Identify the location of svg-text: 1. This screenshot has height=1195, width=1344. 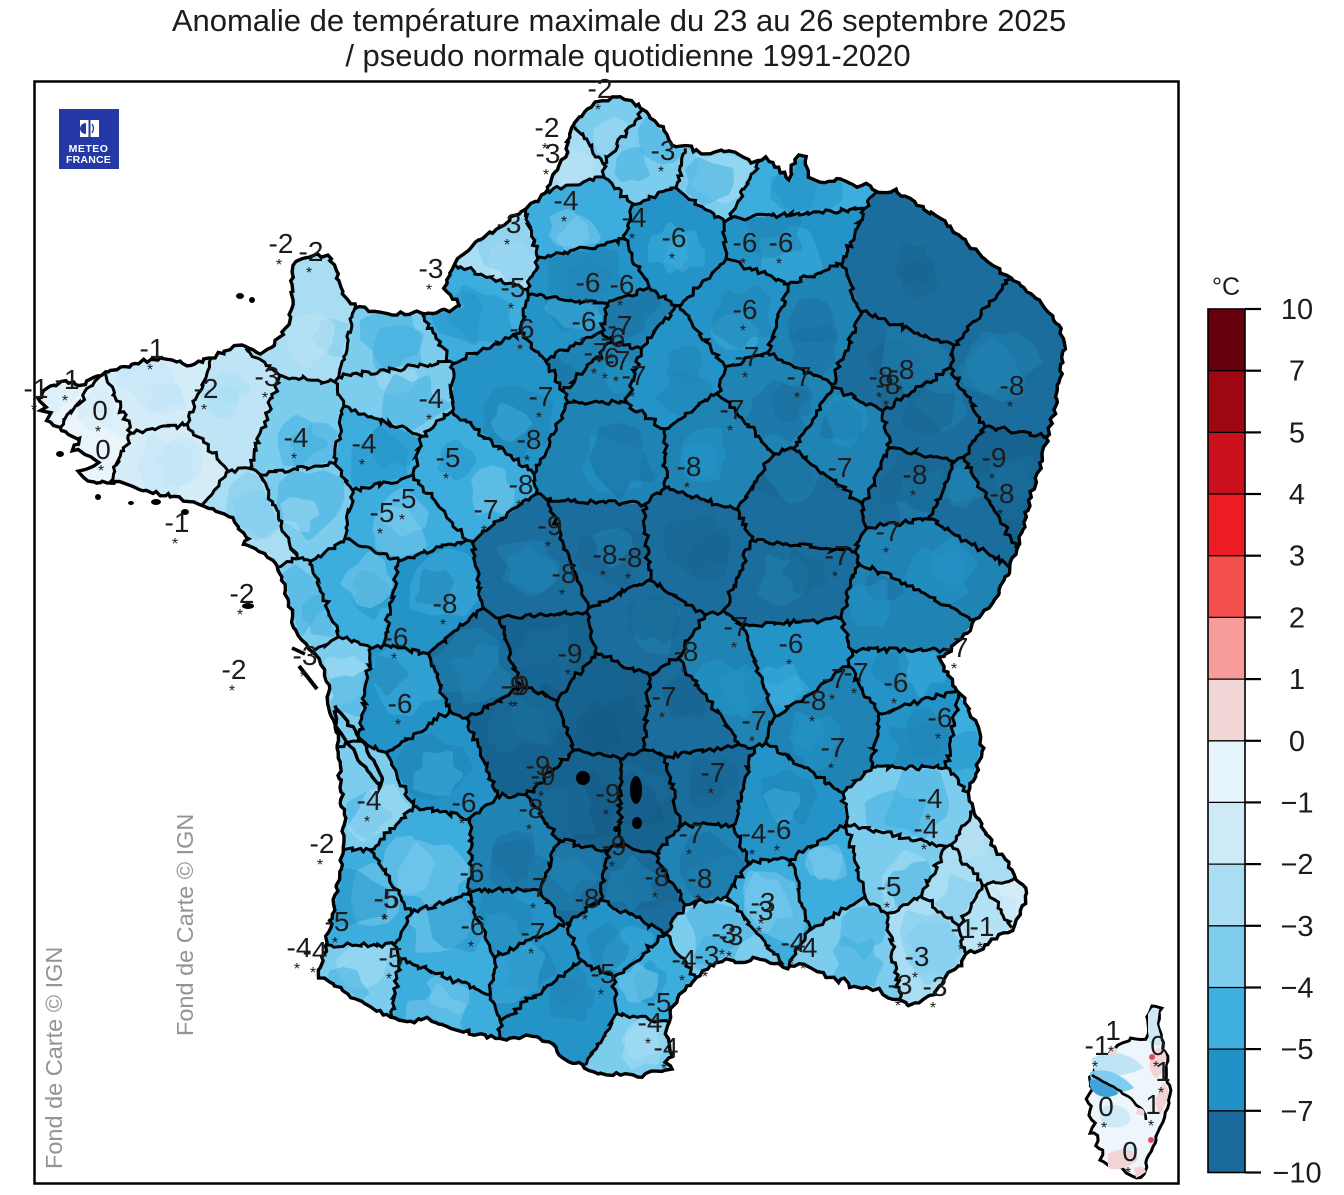
(1297, 680).